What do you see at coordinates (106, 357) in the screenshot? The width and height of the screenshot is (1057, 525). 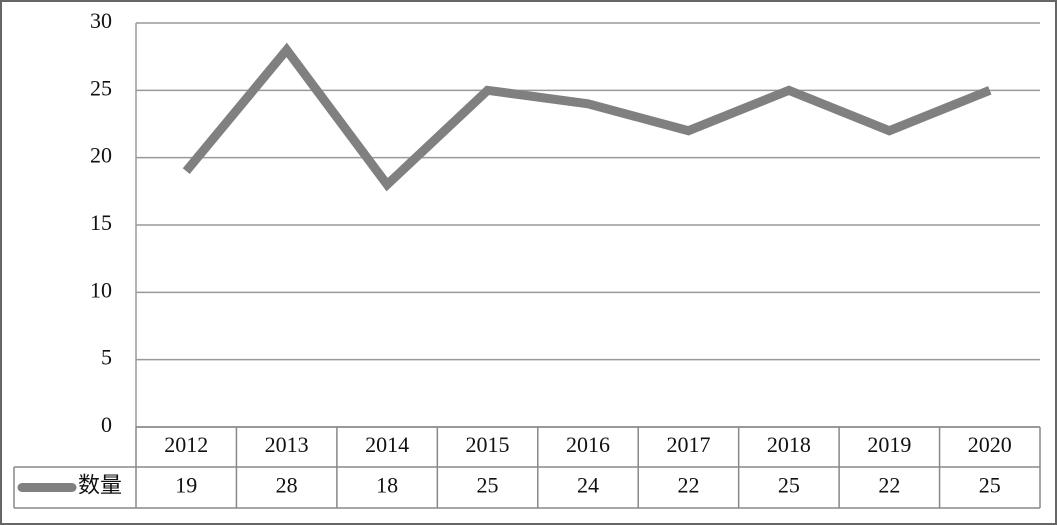 I see `y-tick-label: 5` at bounding box center [106, 357].